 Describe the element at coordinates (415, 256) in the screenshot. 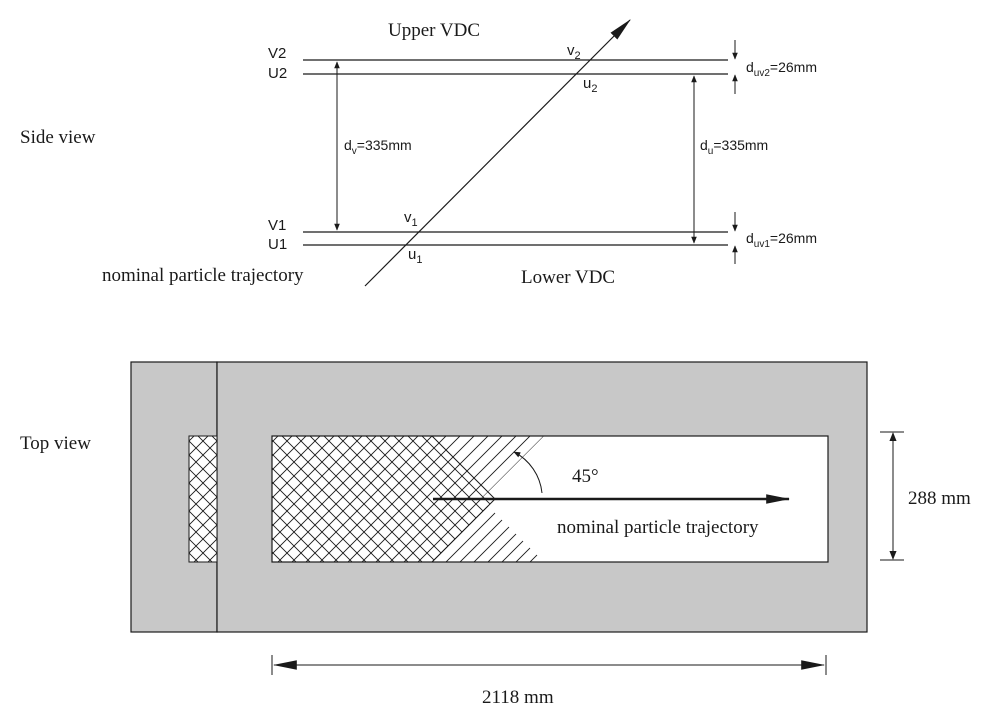

I see `hit-u1-label: u1` at that location.